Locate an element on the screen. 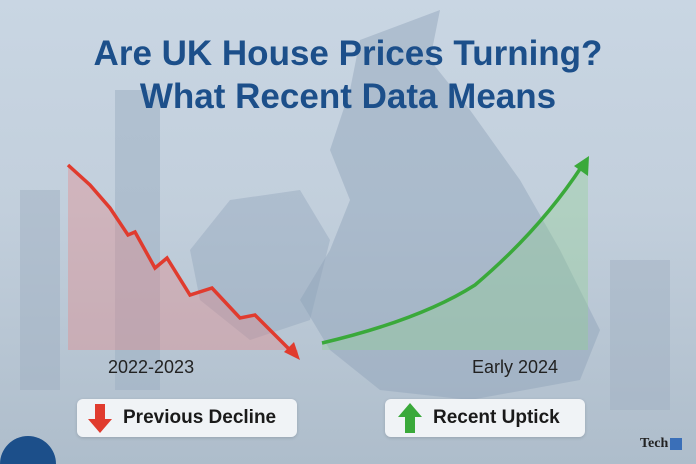 This screenshot has width=696, height=464. decline-arrowhead is located at coordinates (292, 351).